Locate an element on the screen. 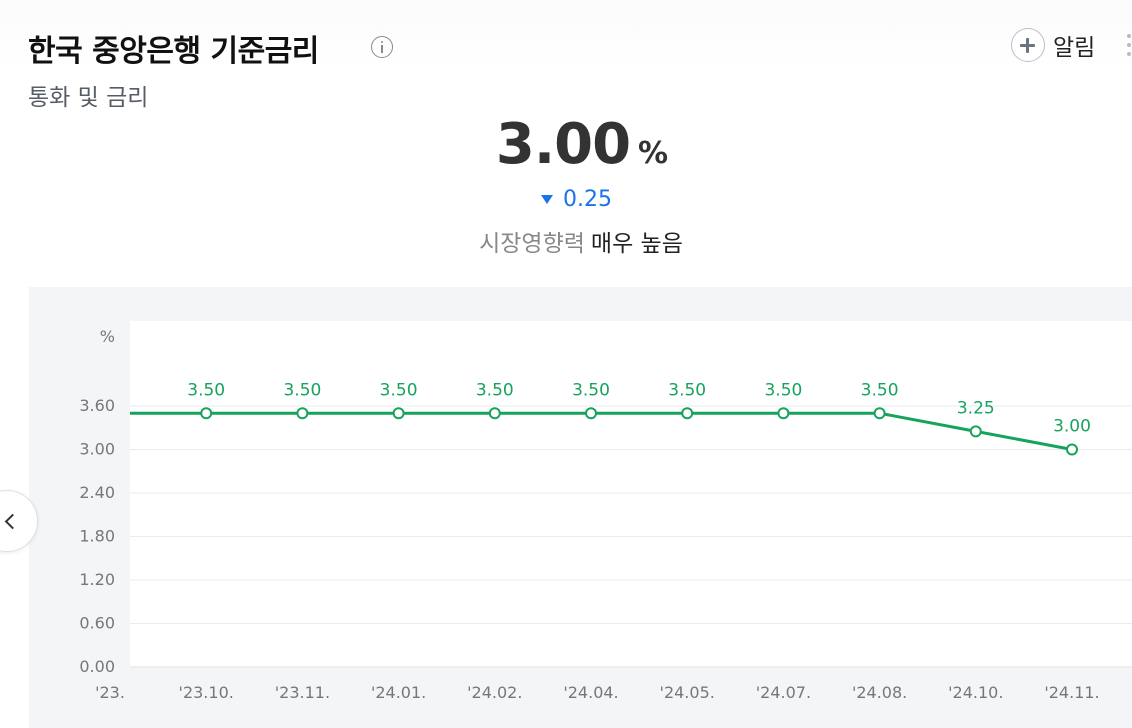 This screenshot has width=1132, height=728. market-impact-value: 매우 높음 is located at coordinates (636, 244).